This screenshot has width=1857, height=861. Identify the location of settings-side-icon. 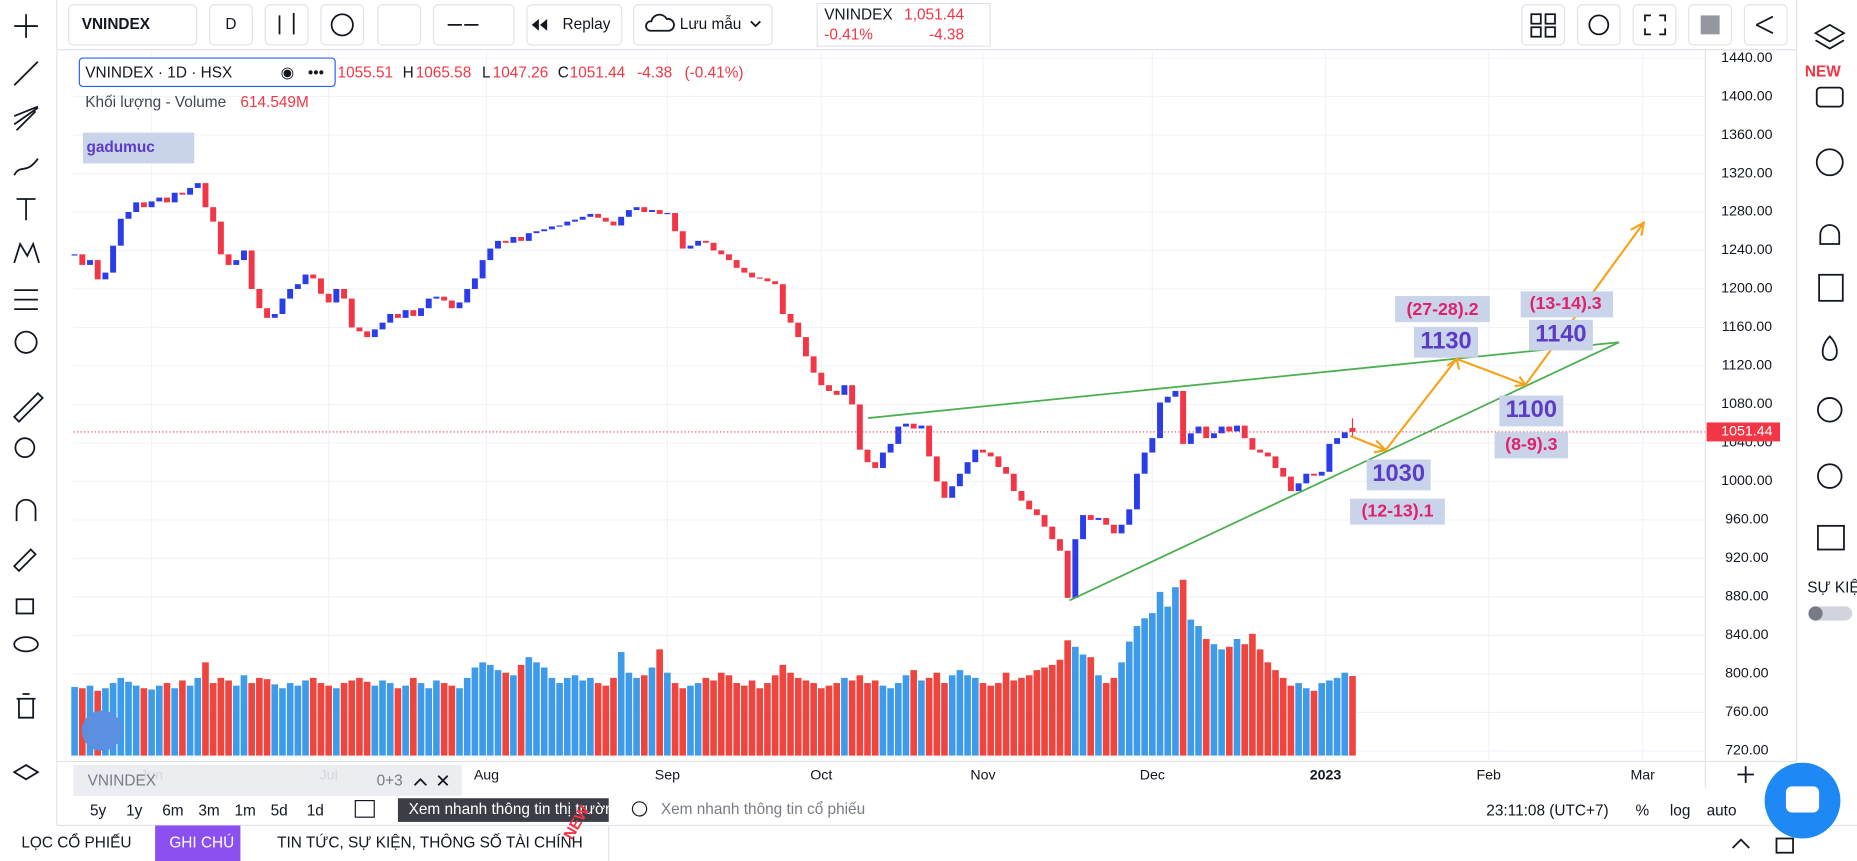
(1830, 476).